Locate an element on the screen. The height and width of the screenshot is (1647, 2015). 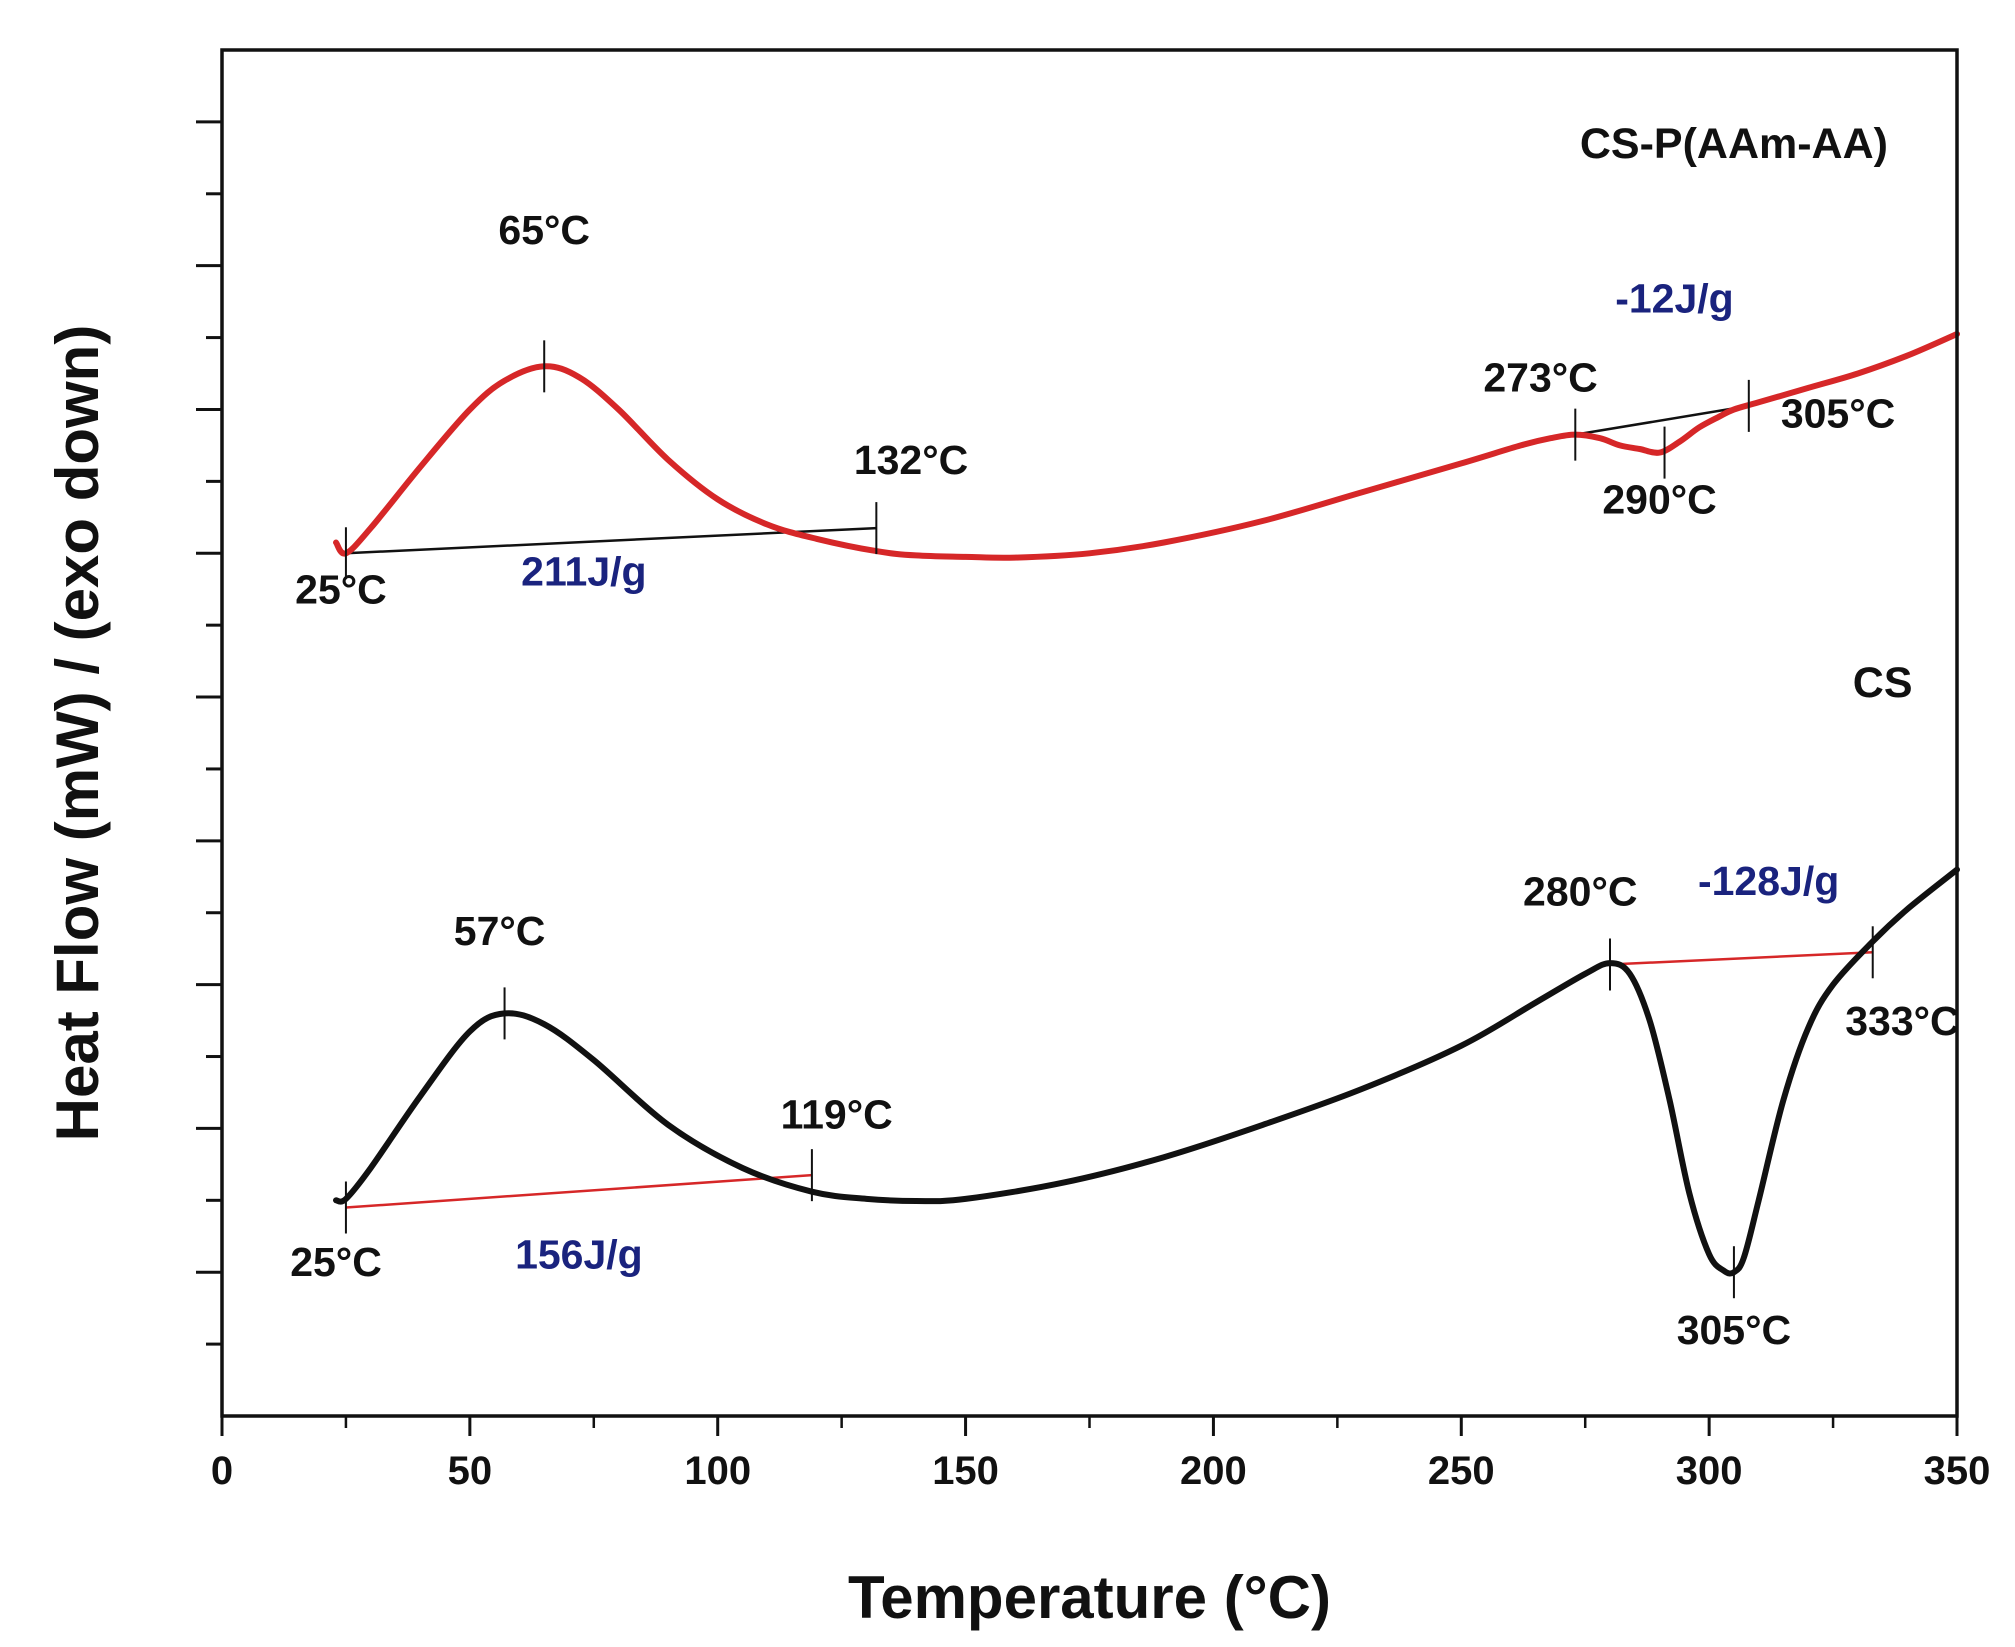
temperature-label: 57°C is located at coordinates (500, 931).